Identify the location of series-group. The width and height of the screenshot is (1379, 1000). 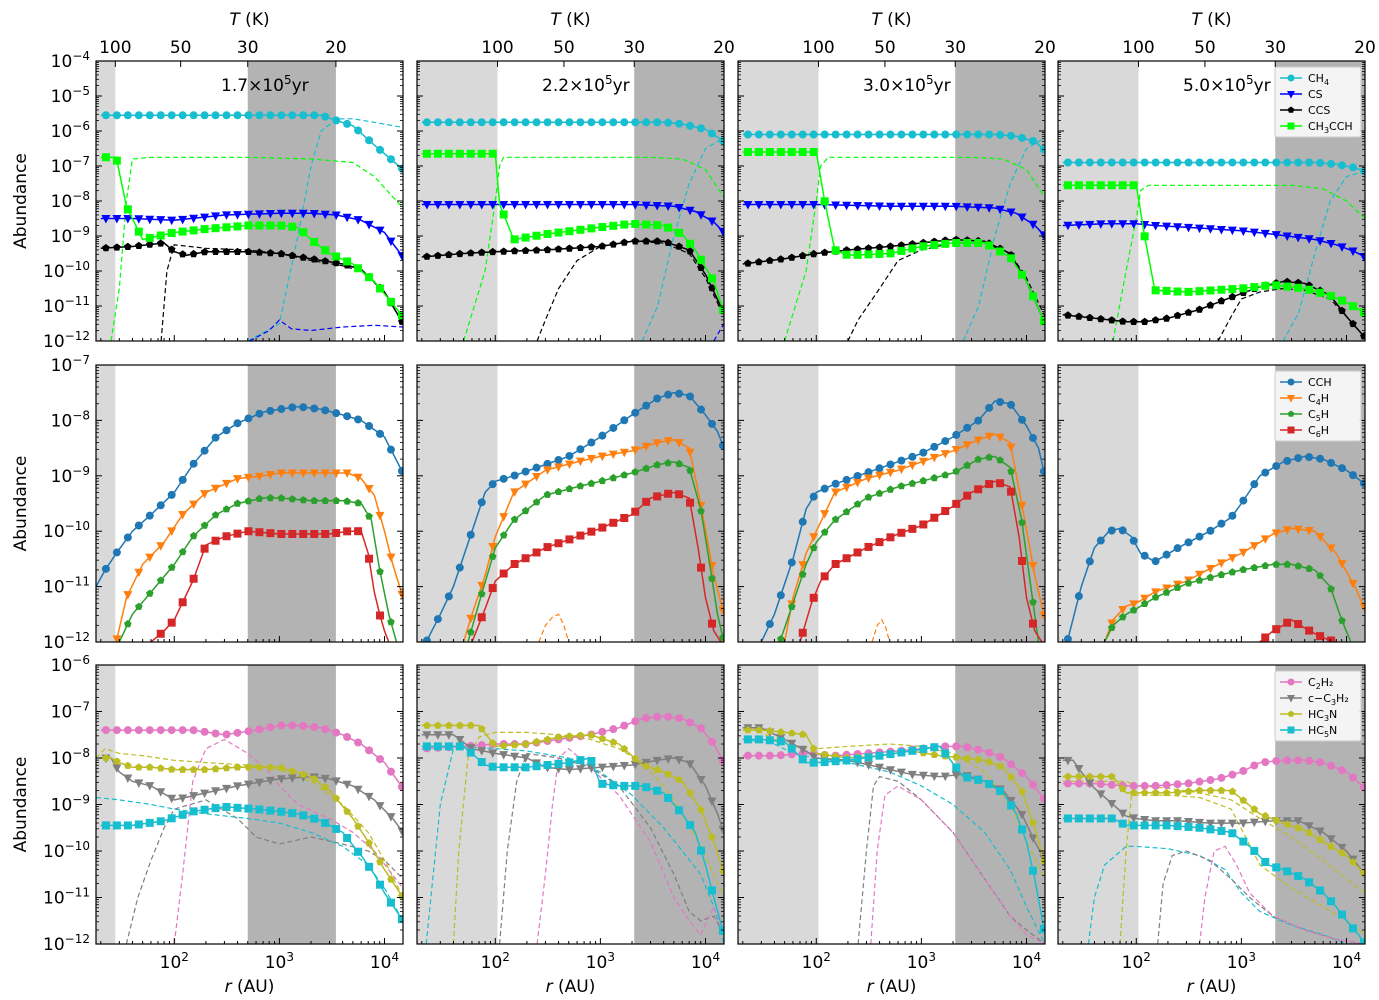
(573, 515).